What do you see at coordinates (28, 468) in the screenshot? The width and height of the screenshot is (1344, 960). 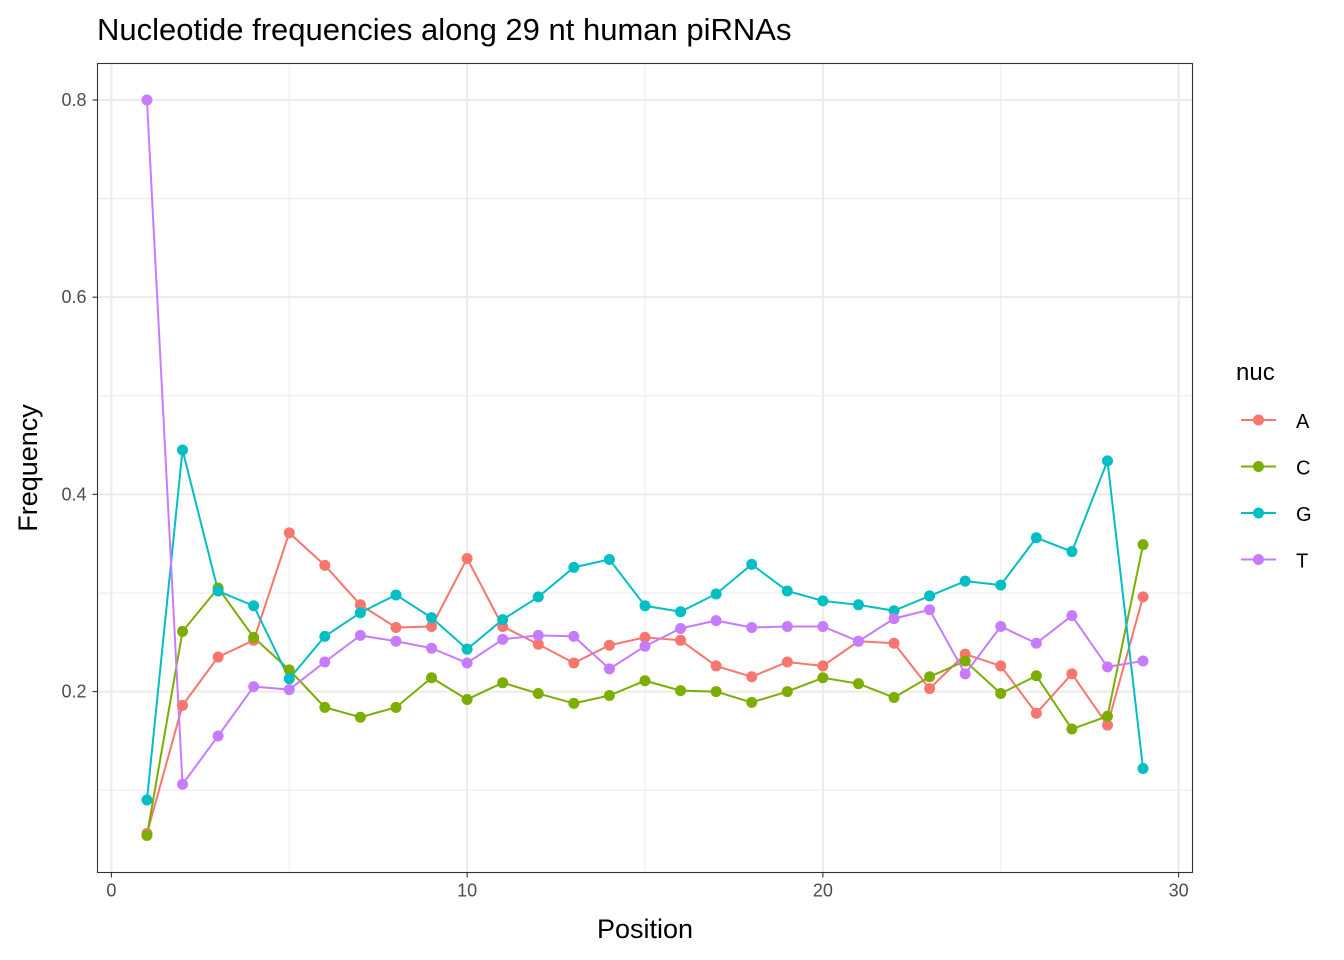 I see `y-axis-label: Frequency` at bounding box center [28, 468].